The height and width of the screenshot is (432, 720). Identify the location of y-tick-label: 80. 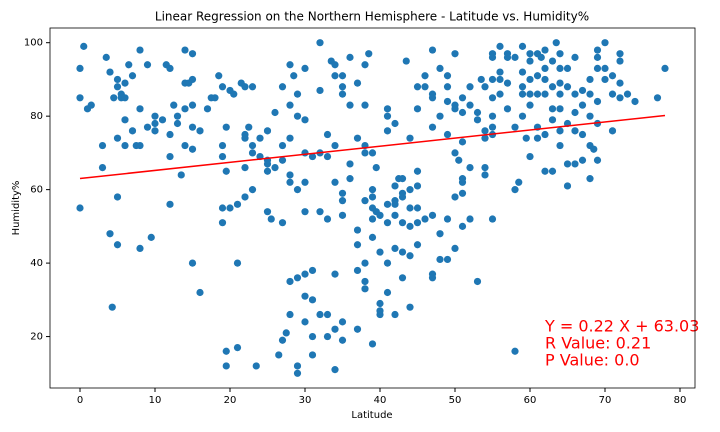
(36, 116).